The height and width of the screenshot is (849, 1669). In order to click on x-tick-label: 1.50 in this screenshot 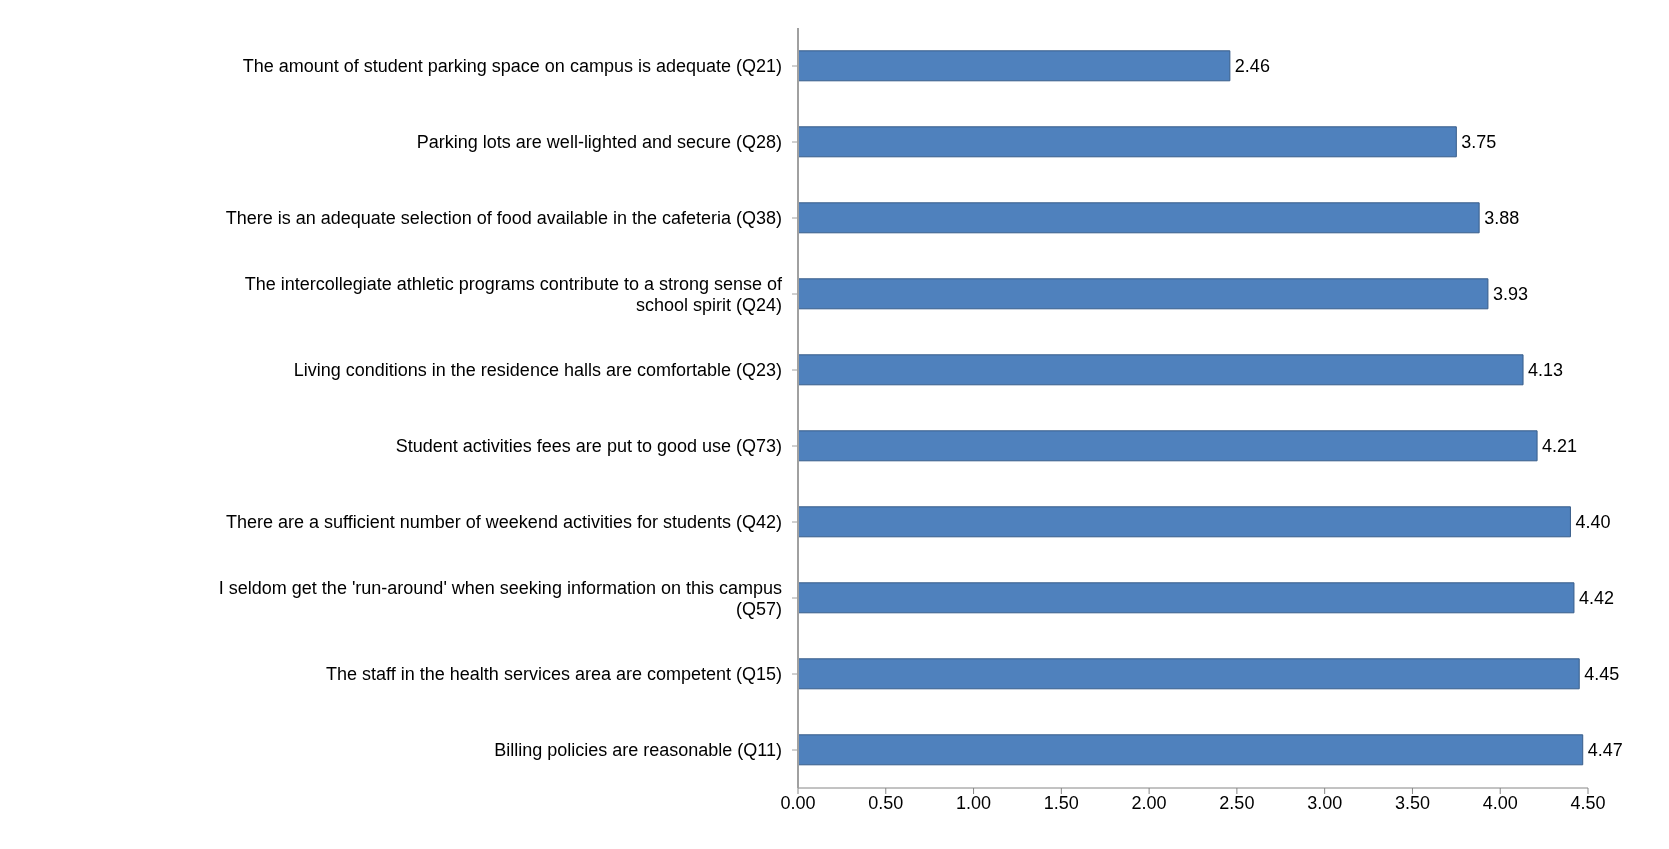, I will do `click(1061, 802)`.